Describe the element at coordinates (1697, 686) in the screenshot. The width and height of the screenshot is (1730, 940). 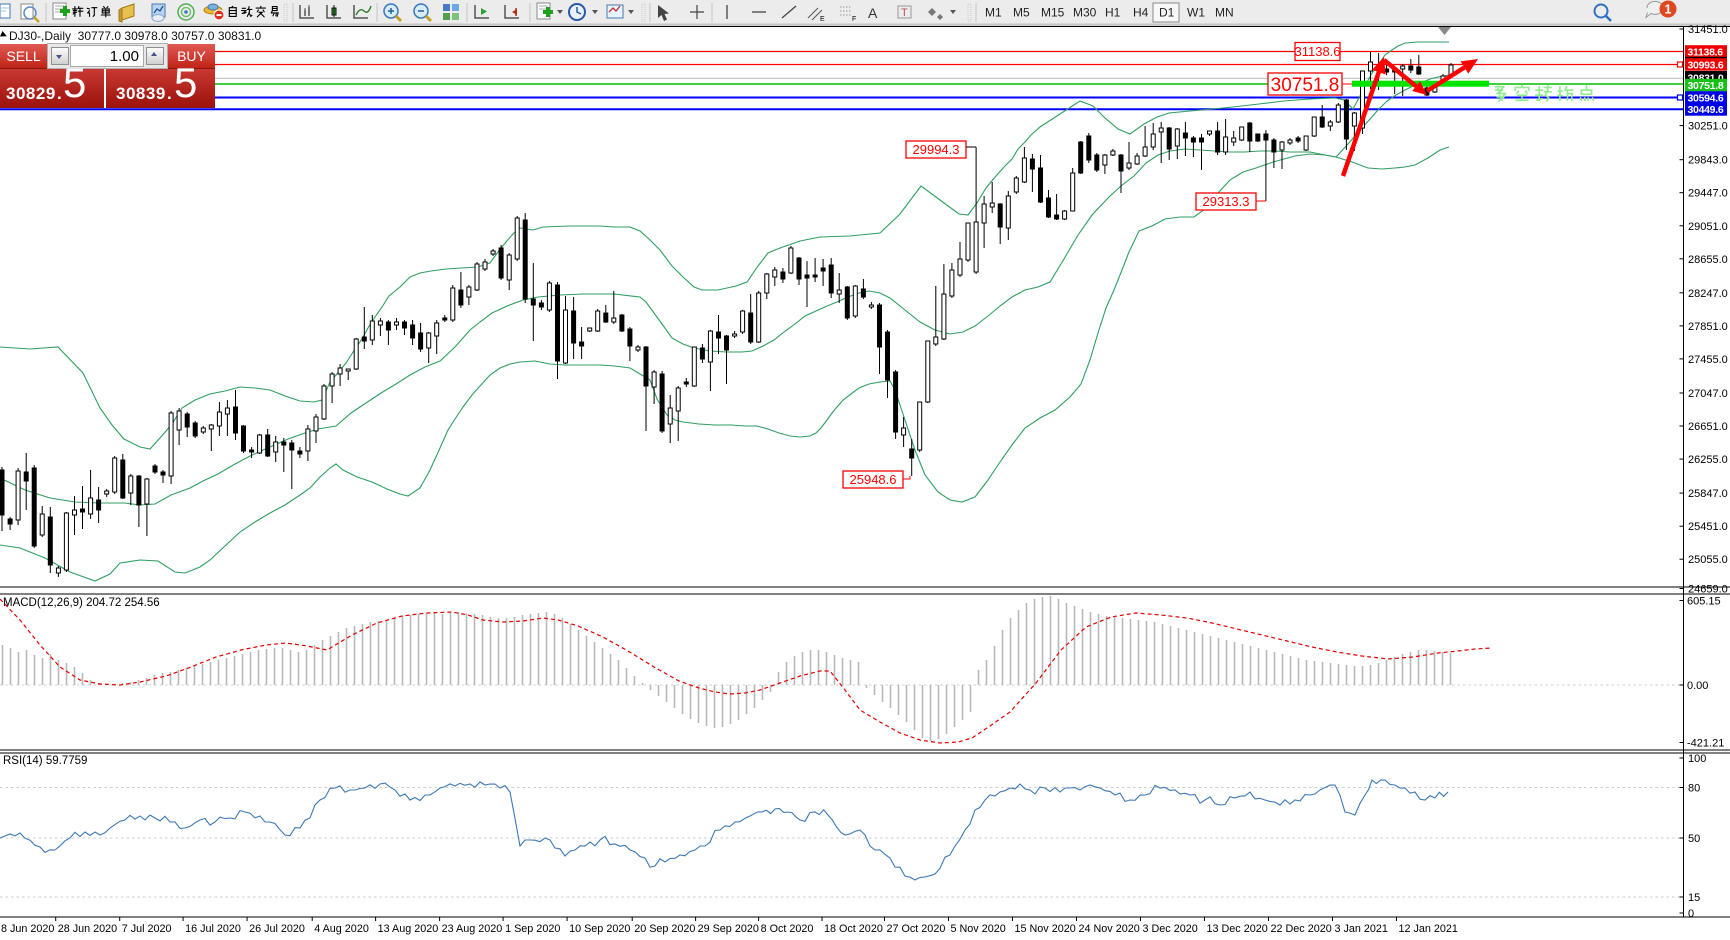
I see `svg-text: 0.00` at that location.